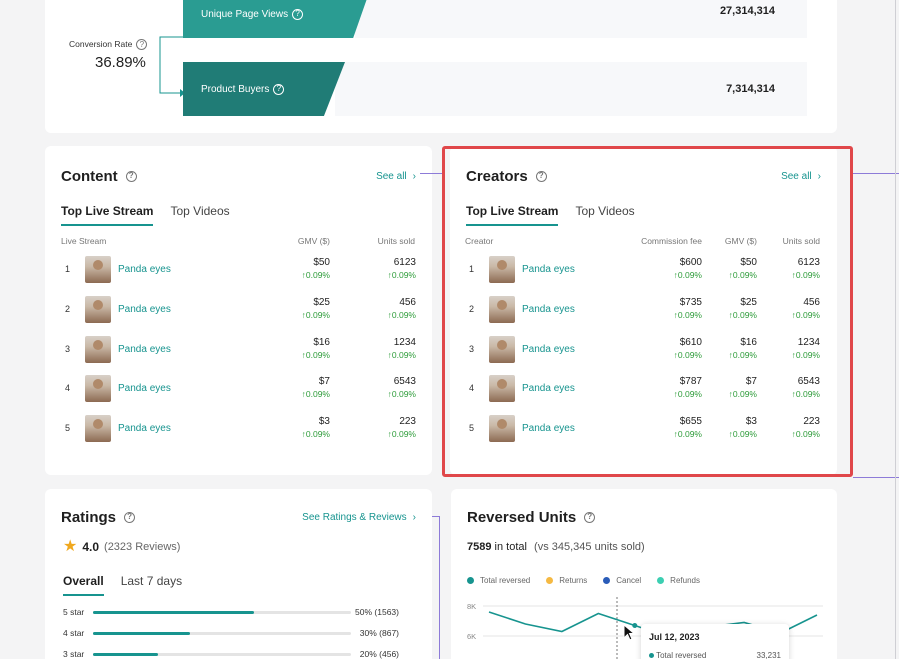  I want to click on gmv-cell: $3 ↑0.09%, so click(316, 427).